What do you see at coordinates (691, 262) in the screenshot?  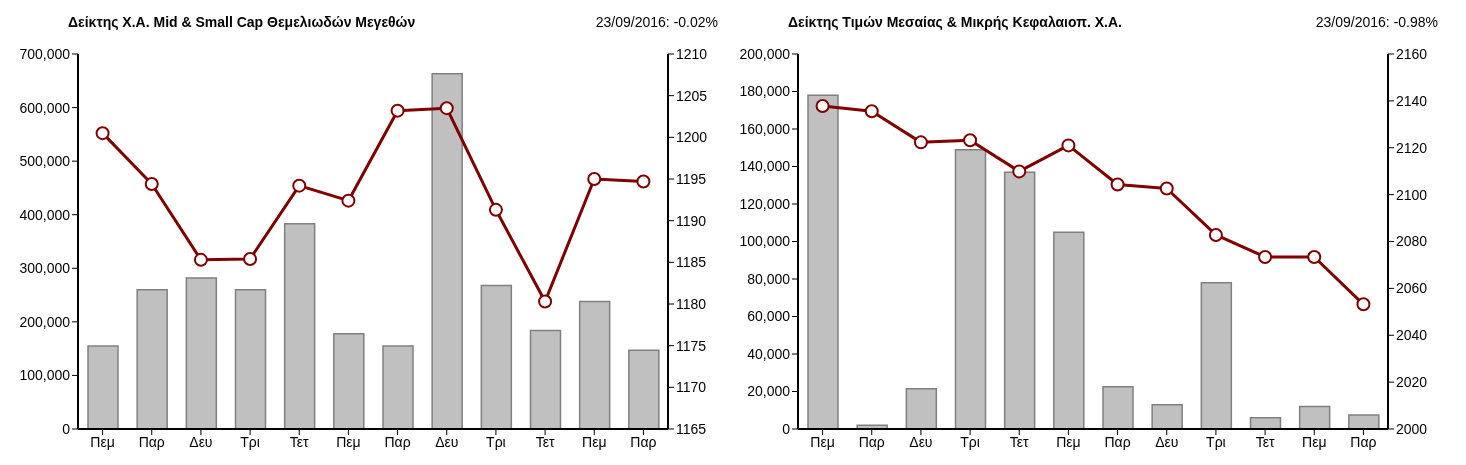 I see `y2-tick-label: 1185` at bounding box center [691, 262].